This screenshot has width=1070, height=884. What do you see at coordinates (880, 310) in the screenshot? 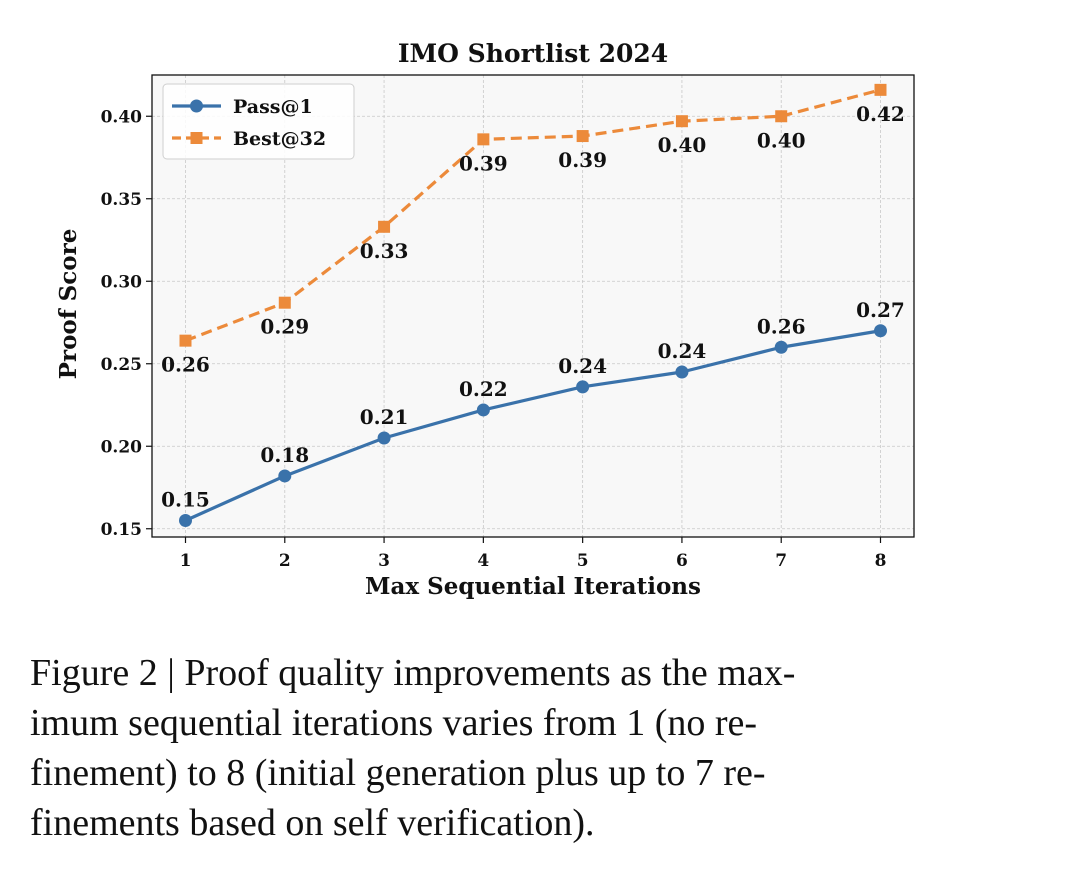
I see `data-label: 0.27` at bounding box center [880, 310].